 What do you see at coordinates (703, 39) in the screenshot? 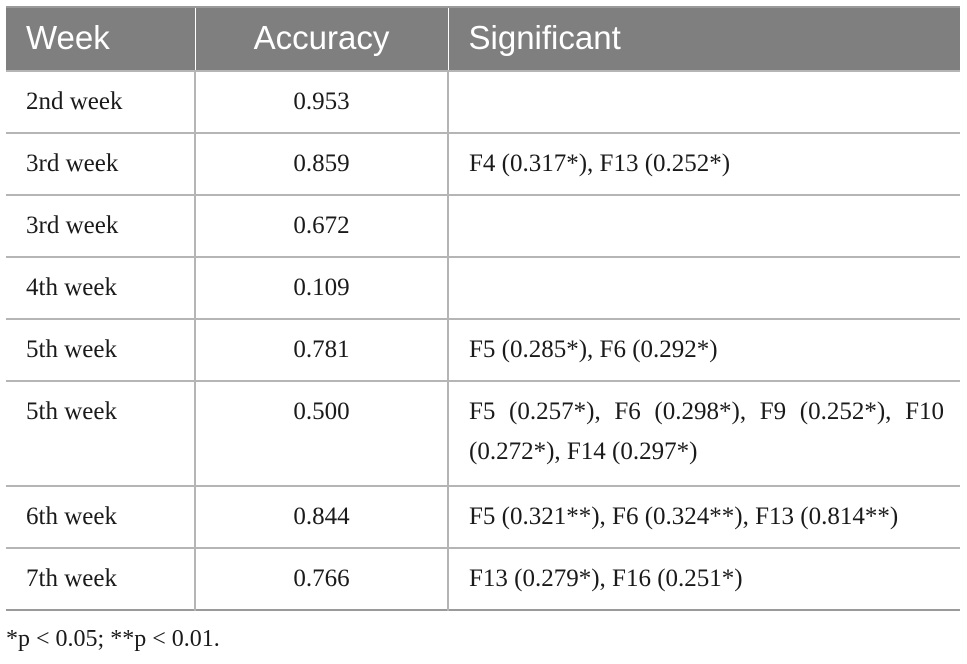
I see `header-significant: Significant` at bounding box center [703, 39].